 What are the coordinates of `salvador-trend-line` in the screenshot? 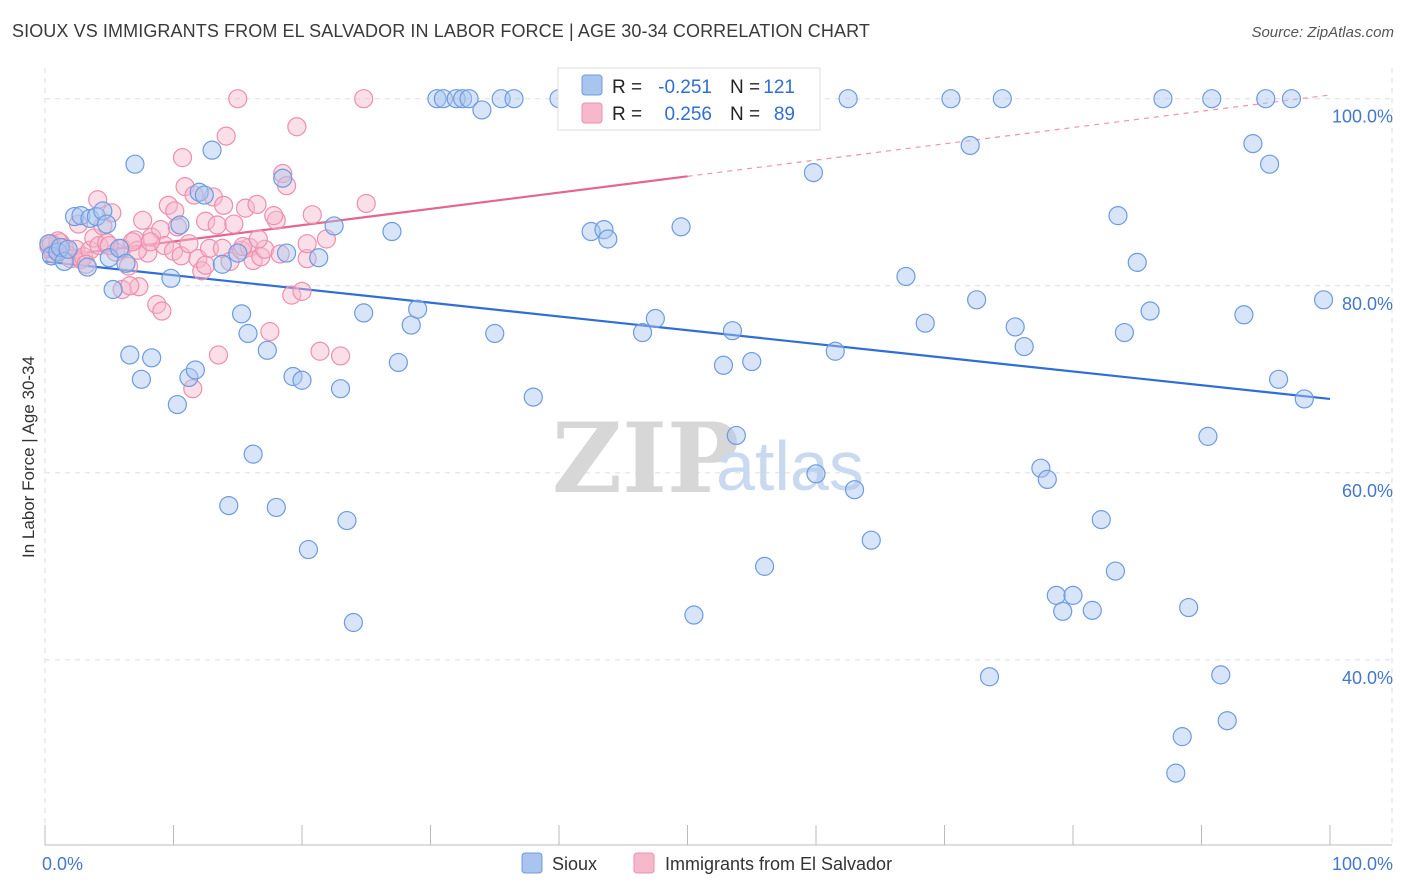 It's located at (366, 217).